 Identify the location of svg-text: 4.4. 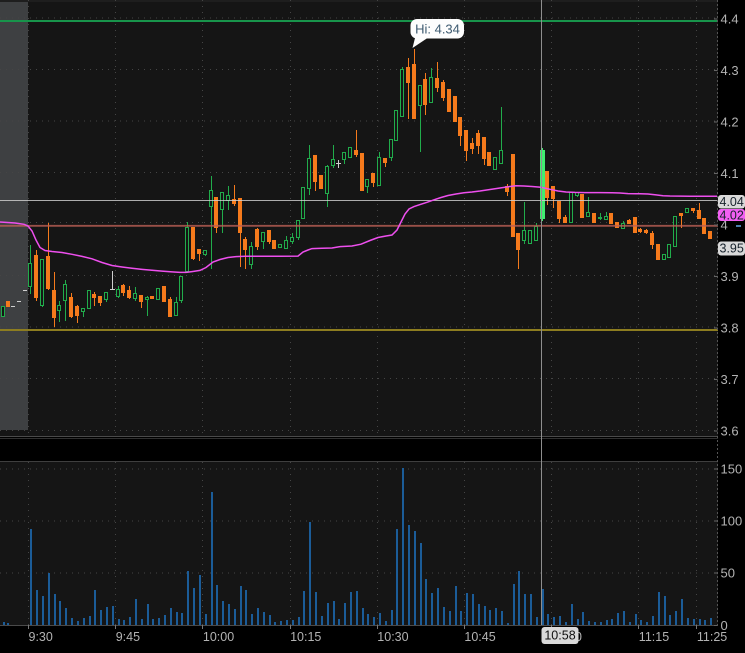
(730, 19).